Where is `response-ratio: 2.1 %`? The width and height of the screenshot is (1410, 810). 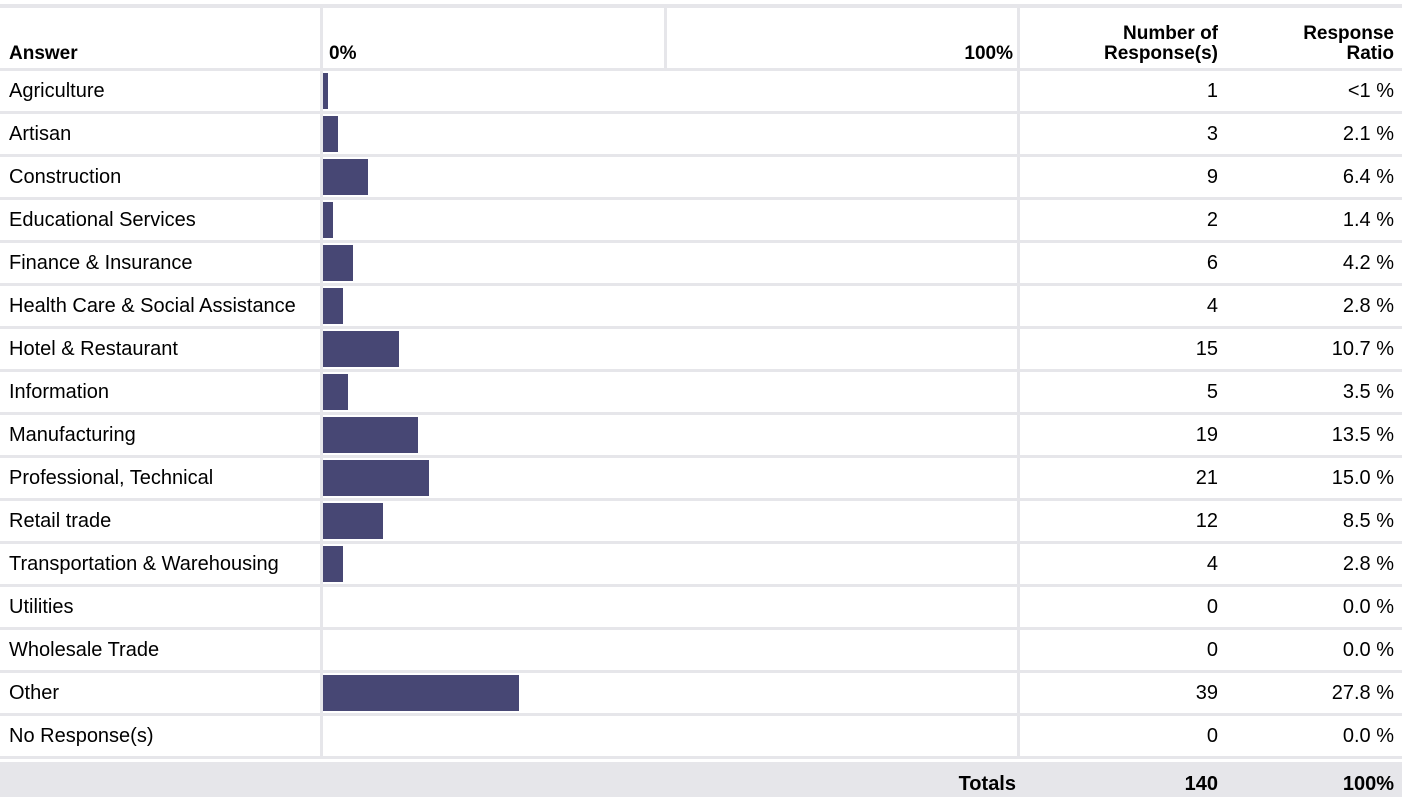 response-ratio: 2.1 % is located at coordinates (1316, 135).